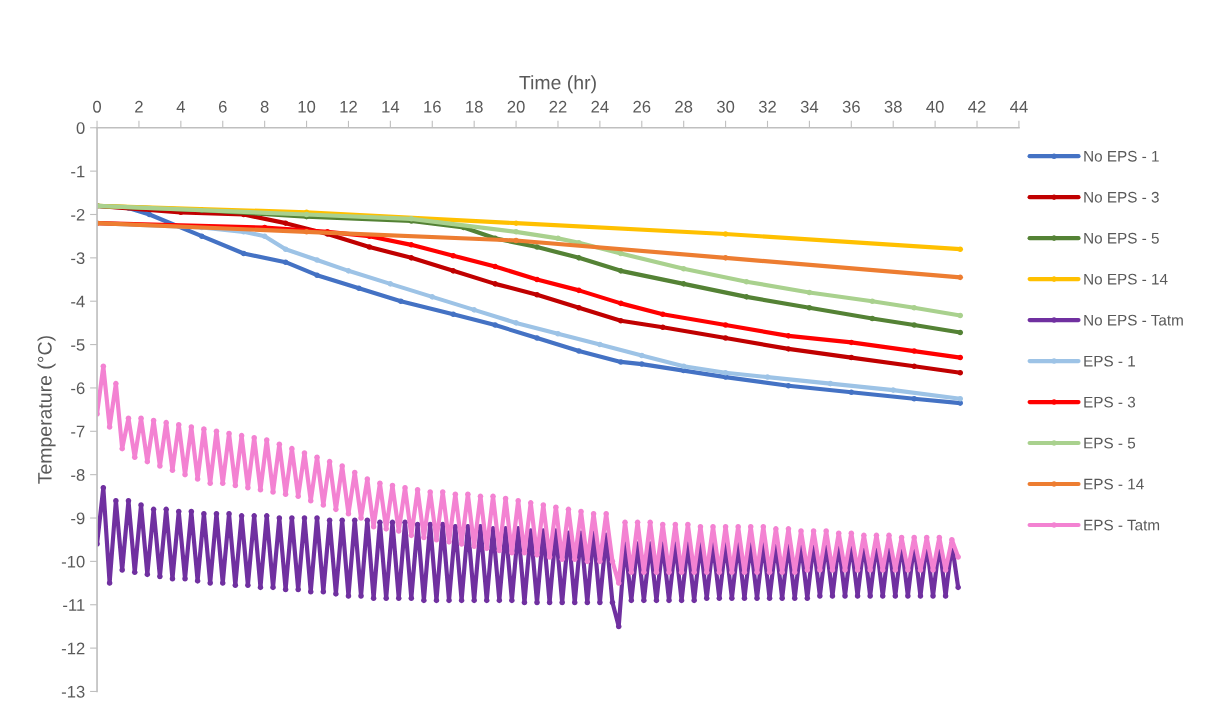  I want to click on x-tick-label: 40, so click(935, 106).